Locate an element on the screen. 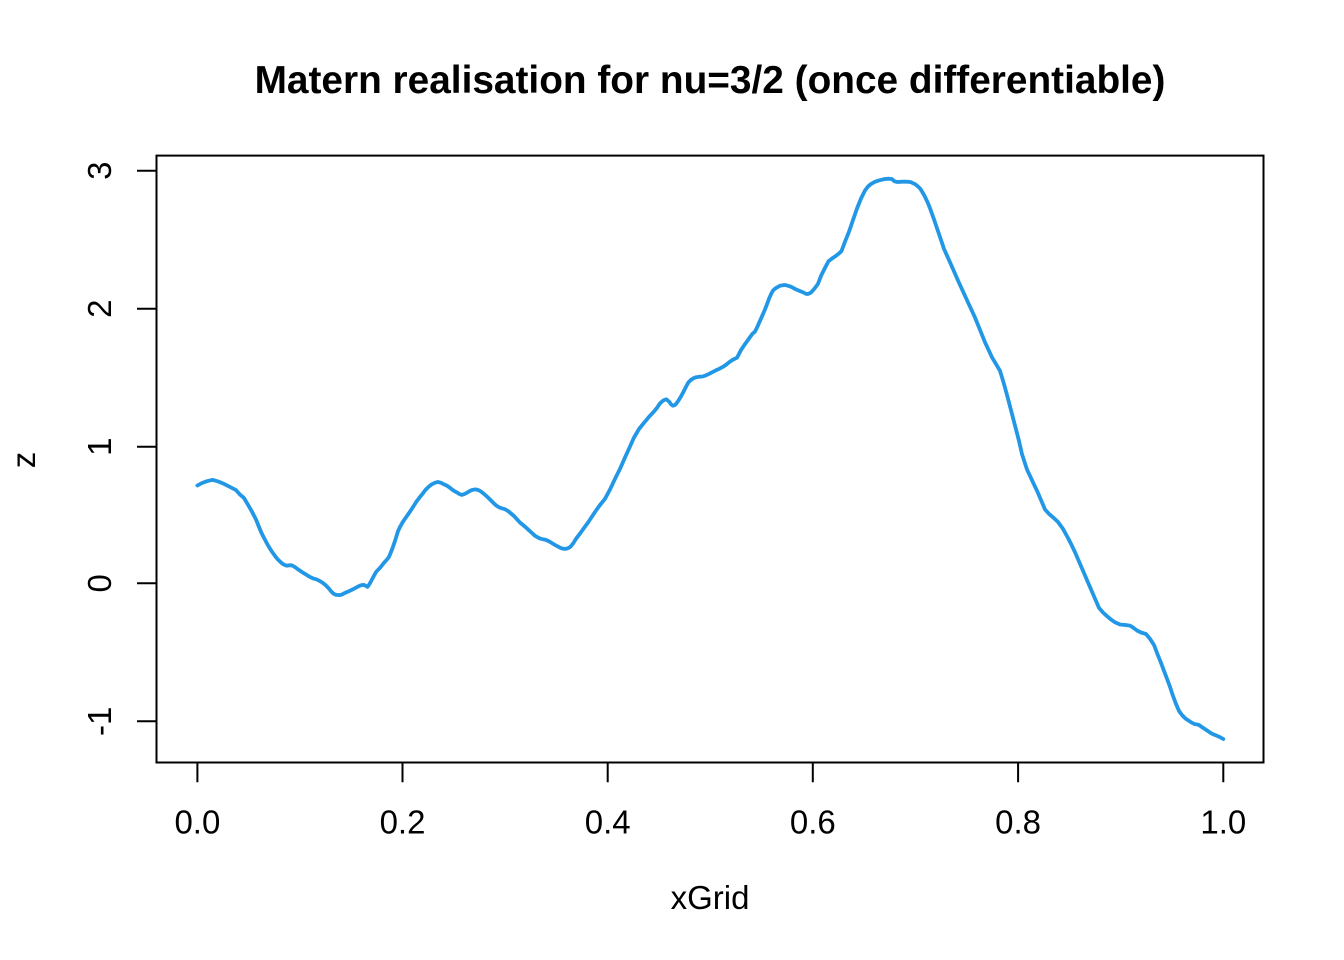  svg-text: 0.2 is located at coordinates (403, 822).